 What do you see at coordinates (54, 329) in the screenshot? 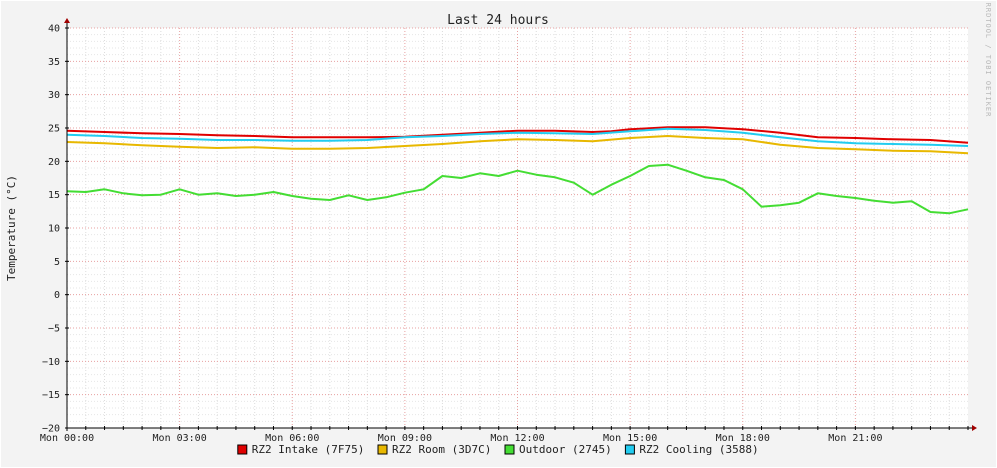
I see `y-tick-label: −5` at bounding box center [54, 329].